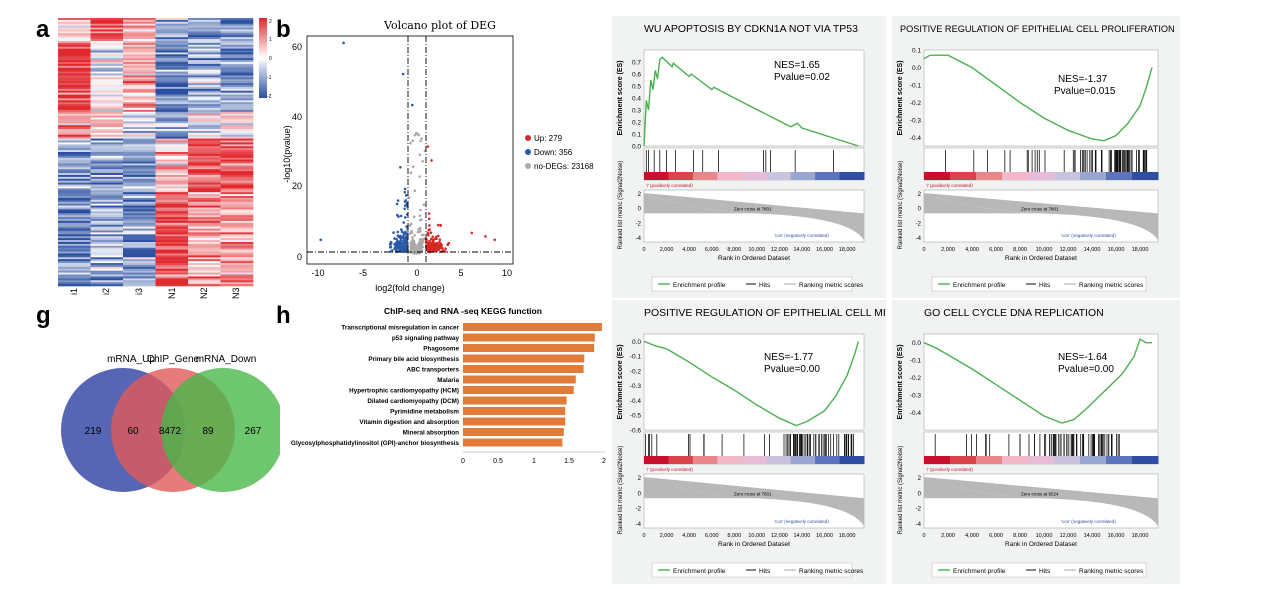 The image size is (1269, 589). I want to click on heatmap-panel: 2 1 0 -1 -2 i1 i2 i3 N1 N2 N3, so click(165, 163).